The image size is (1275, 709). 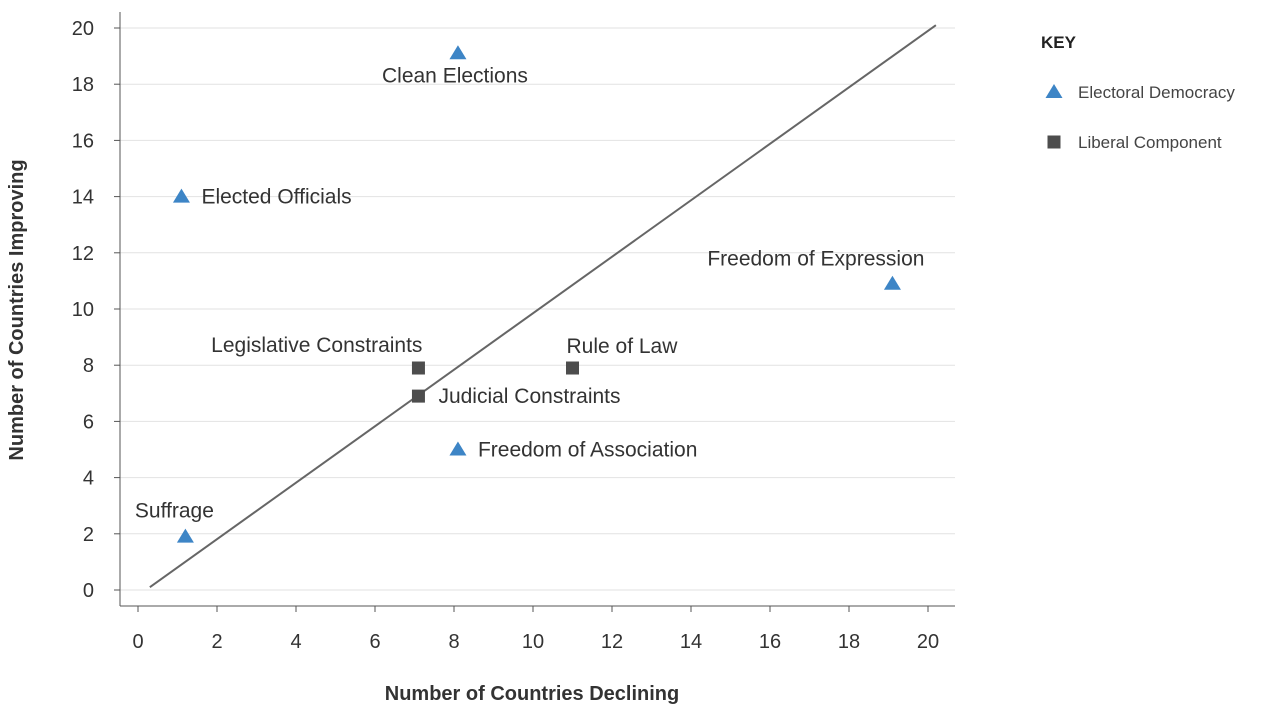 What do you see at coordinates (83, 29) in the screenshot?
I see `y-tick-label: 20` at bounding box center [83, 29].